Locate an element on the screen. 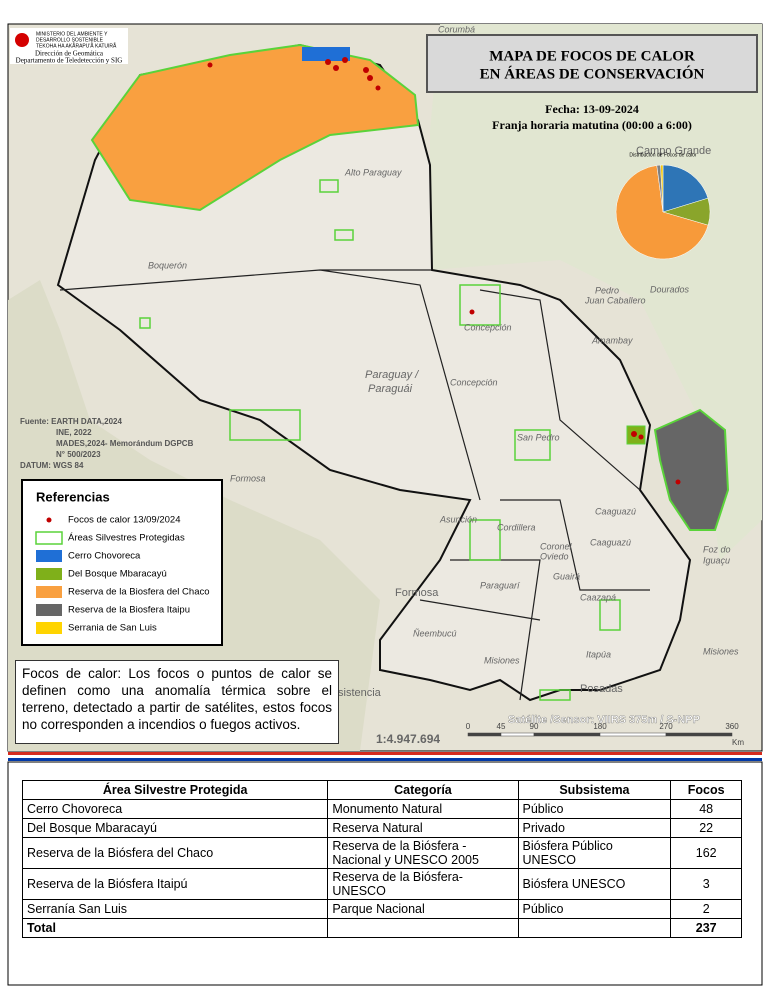 This screenshot has width=770, height=996. map-label: Amambay is located at coordinates (612, 340).